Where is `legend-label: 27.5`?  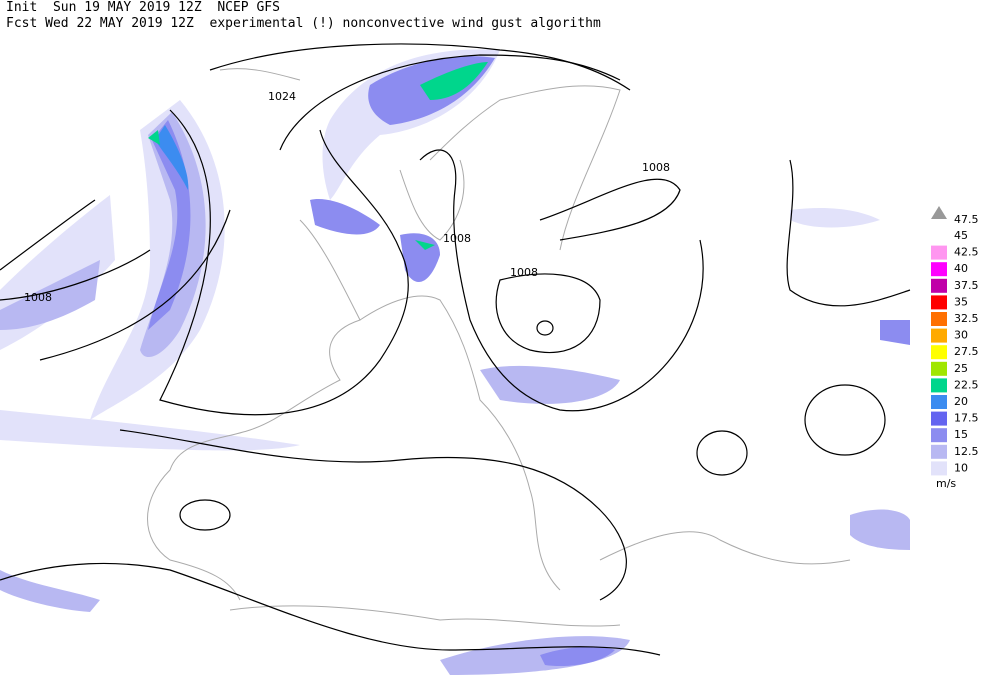 legend-label: 27.5 is located at coordinates (966, 351).